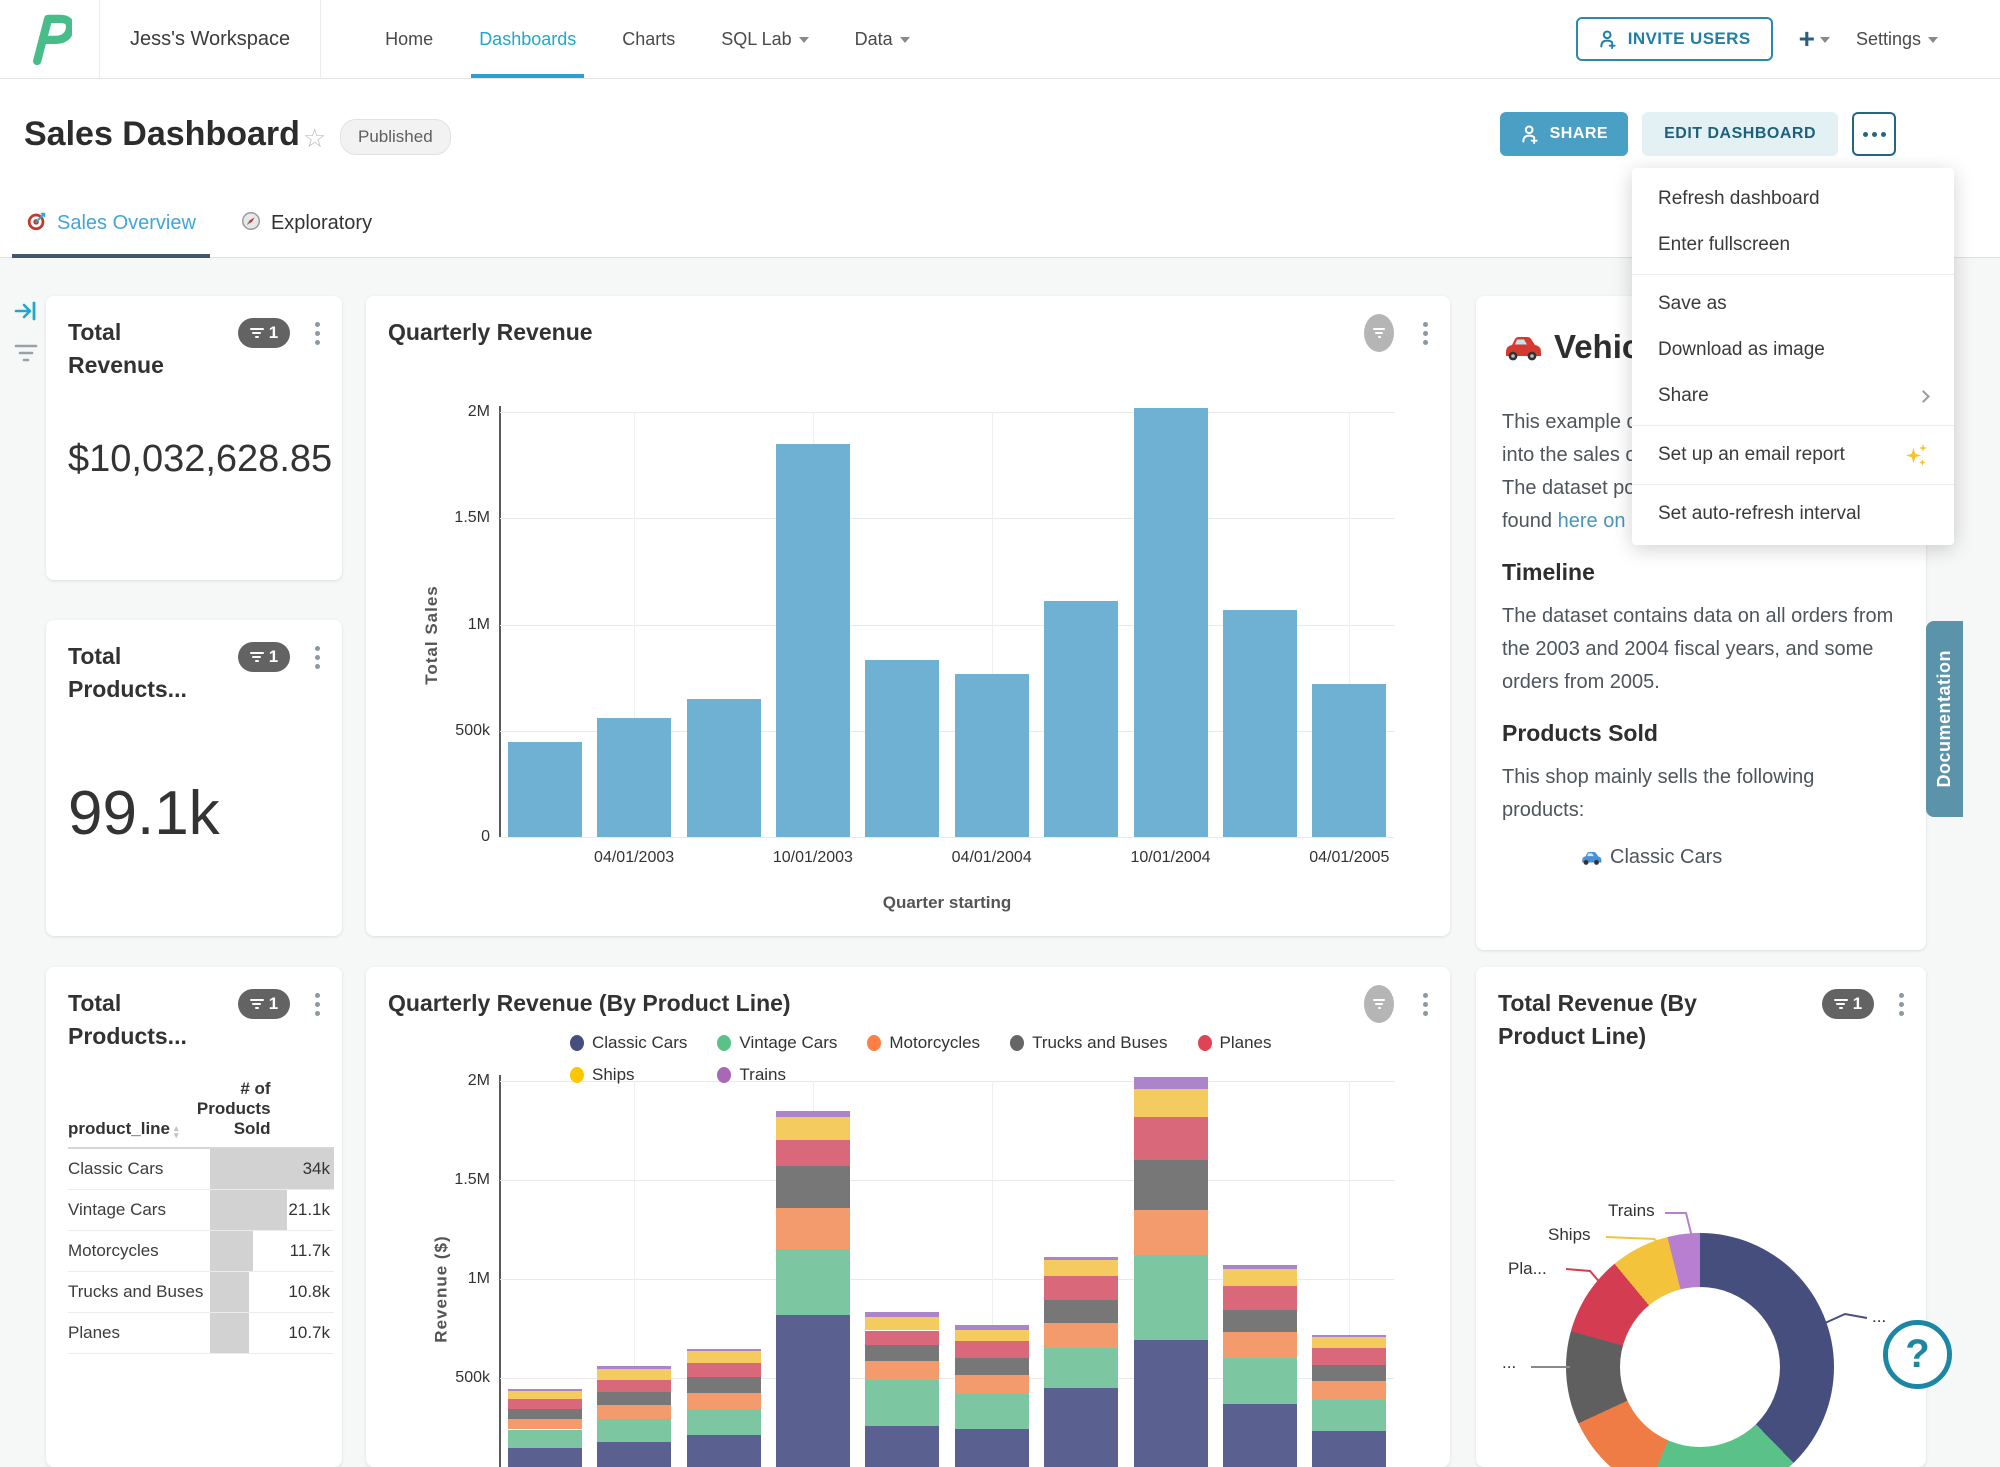 The image size is (2000, 1467). What do you see at coordinates (123, 1129) in the screenshot?
I see `column-header-product-line: product_line ▴ ▾` at bounding box center [123, 1129].